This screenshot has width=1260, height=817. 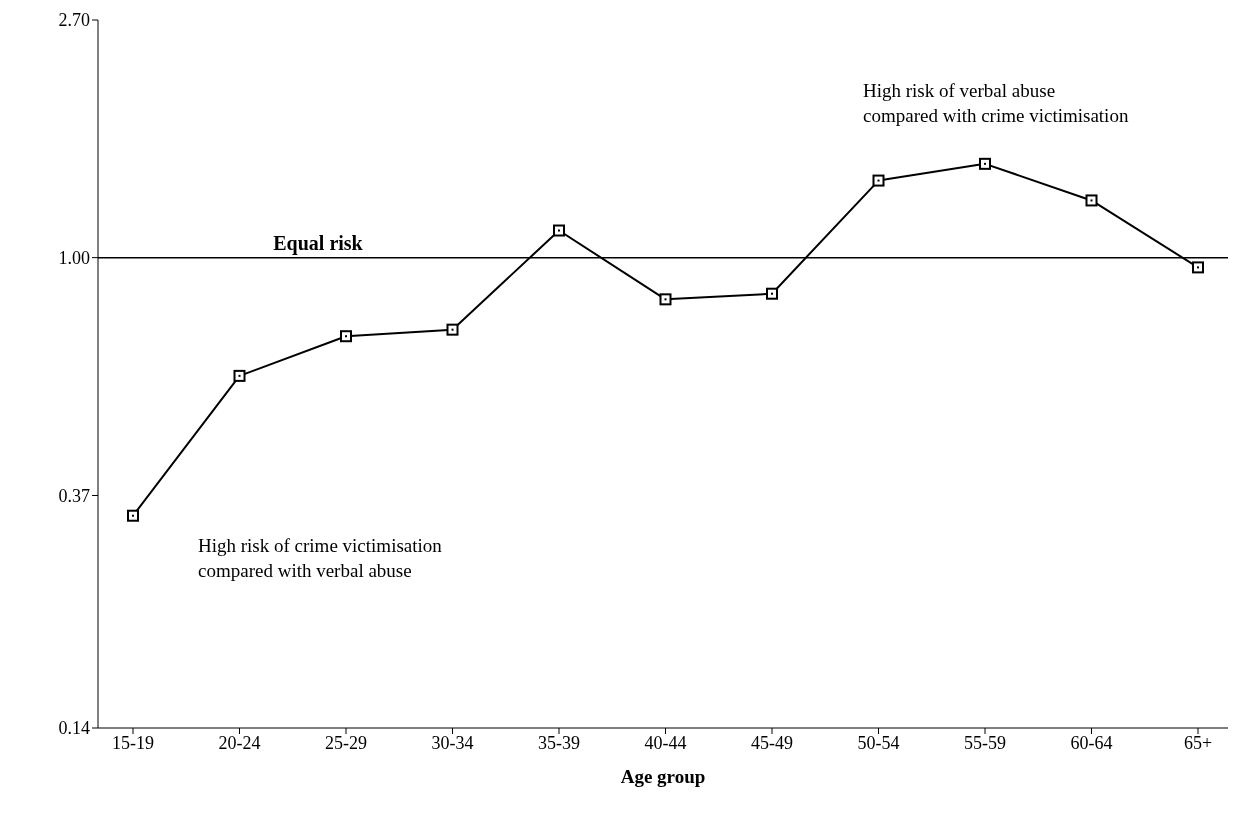 I want to click on x-tick-label: 15-19, so click(x=133, y=742).